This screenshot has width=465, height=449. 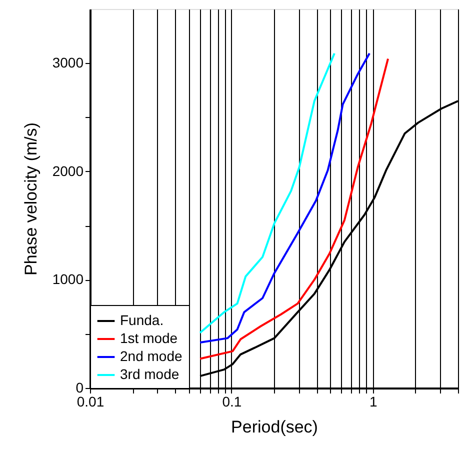 What do you see at coordinates (30, 199) in the screenshot?
I see `y-axis-title: Phase velocity (m/s)` at bounding box center [30, 199].